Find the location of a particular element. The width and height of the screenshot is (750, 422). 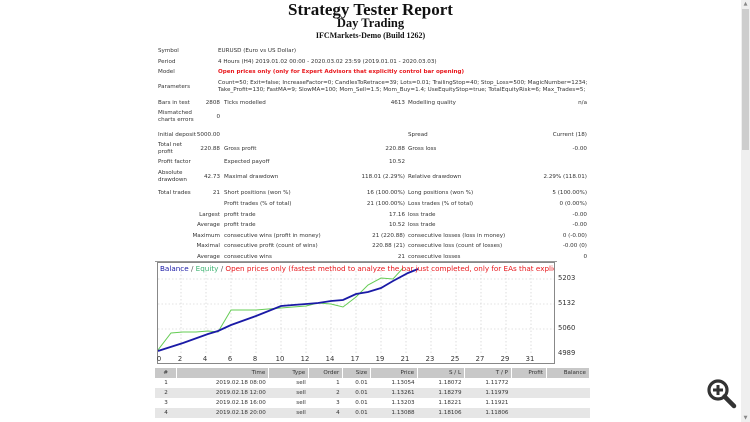

average-loss-value: -0.00 is located at coordinates (579, 225).